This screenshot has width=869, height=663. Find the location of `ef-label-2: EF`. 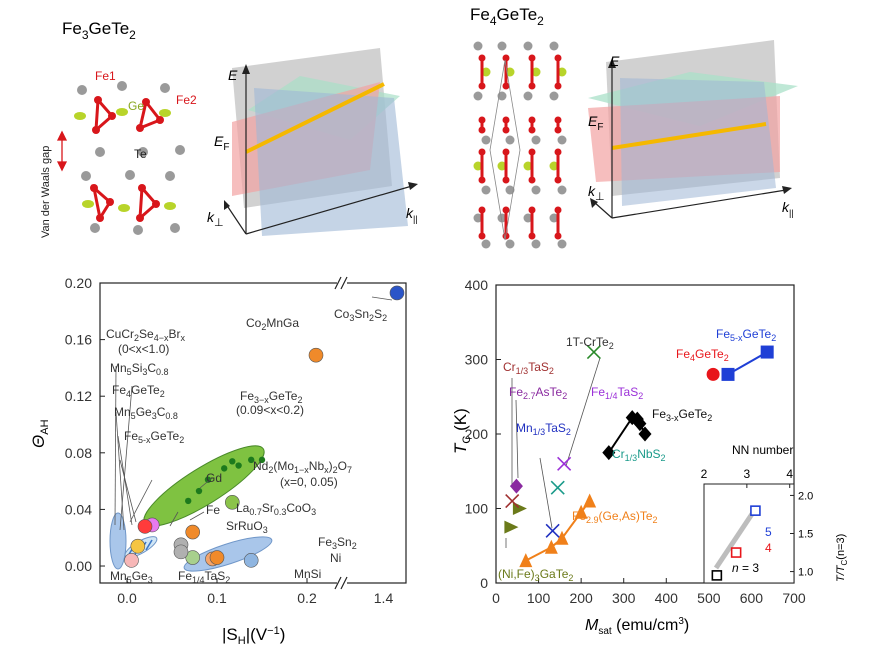

ef-label-2: EF is located at coordinates (595, 123).